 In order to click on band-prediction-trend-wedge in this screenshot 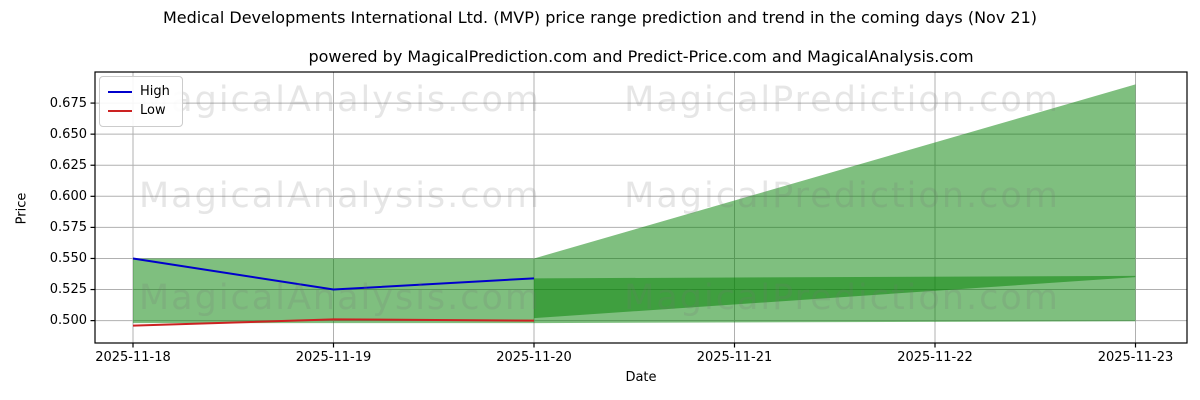, I will do `click(835, 297)`.